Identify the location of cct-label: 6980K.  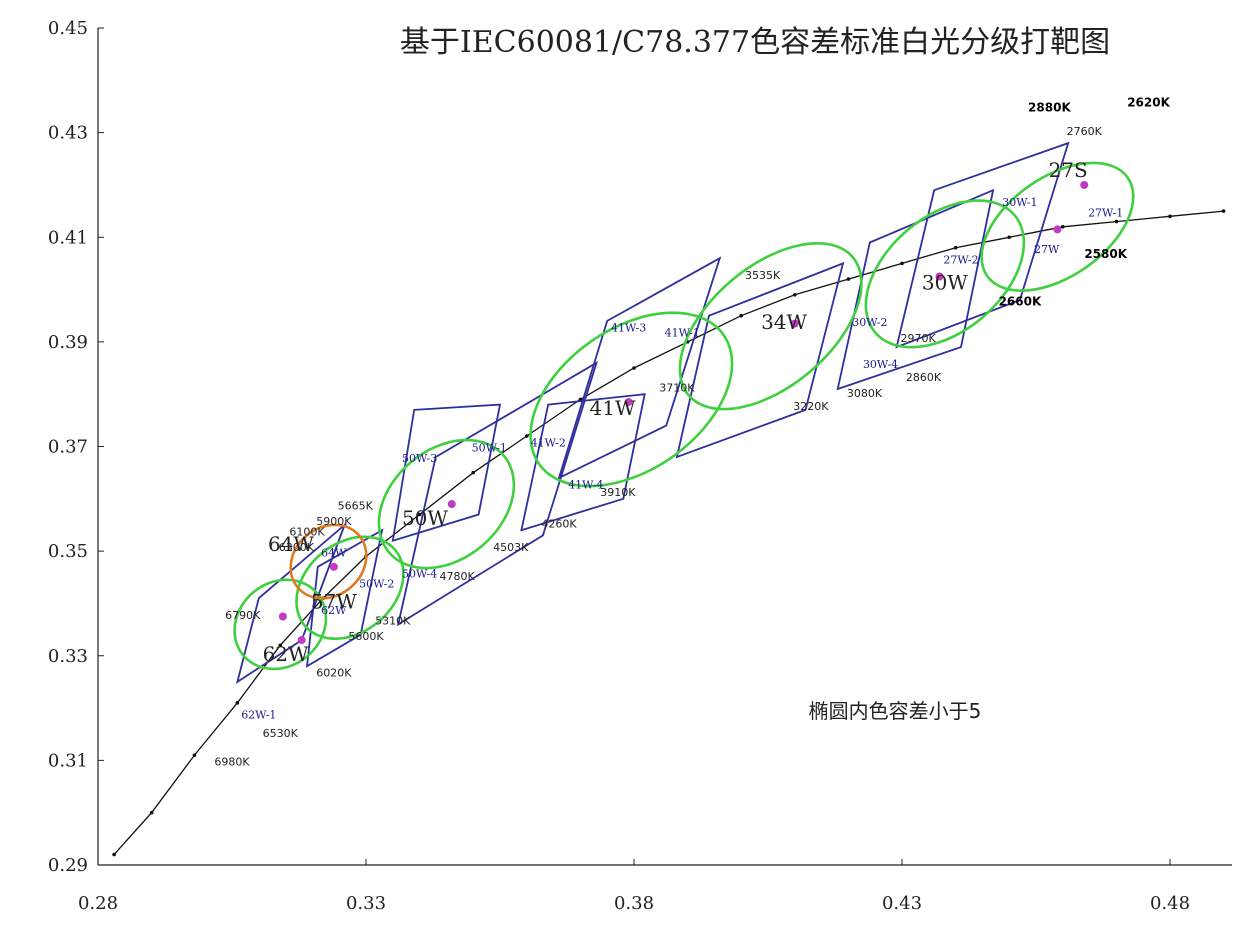
(232, 762).